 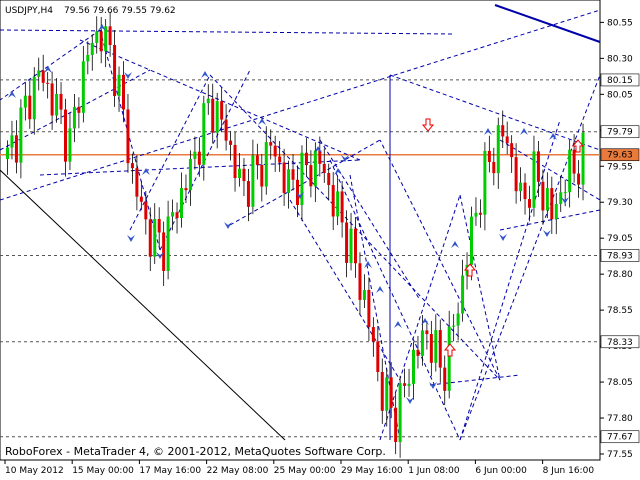 What do you see at coordinates (547, 23) in the screenshot?
I see `main-trendline` at bounding box center [547, 23].